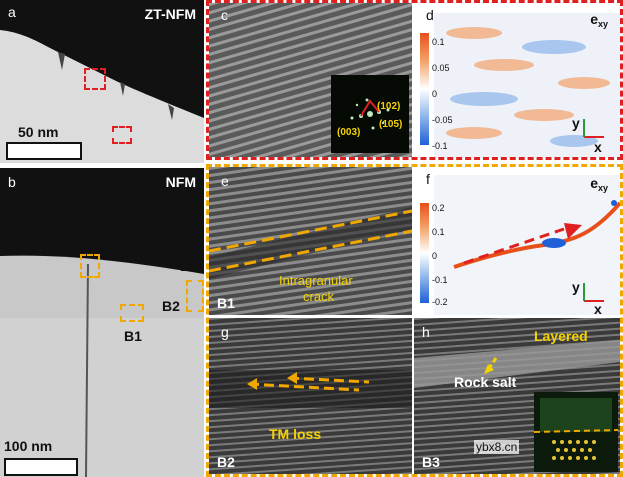  What do you see at coordinates (496, 447) in the screenshot?
I see `watermark: ybx8.cn` at bounding box center [496, 447].